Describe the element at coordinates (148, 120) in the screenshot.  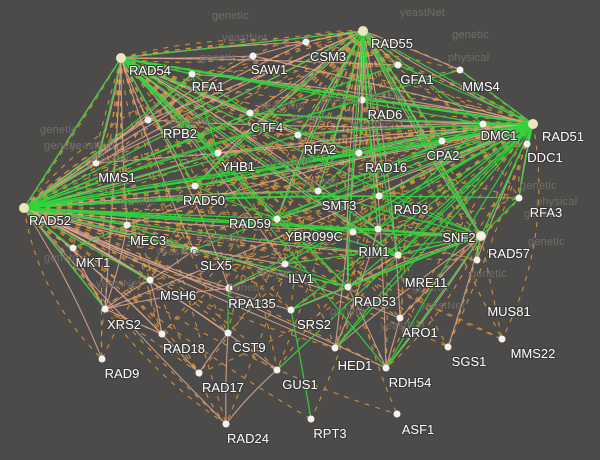
I see `graph-node-rpb2` at that location.